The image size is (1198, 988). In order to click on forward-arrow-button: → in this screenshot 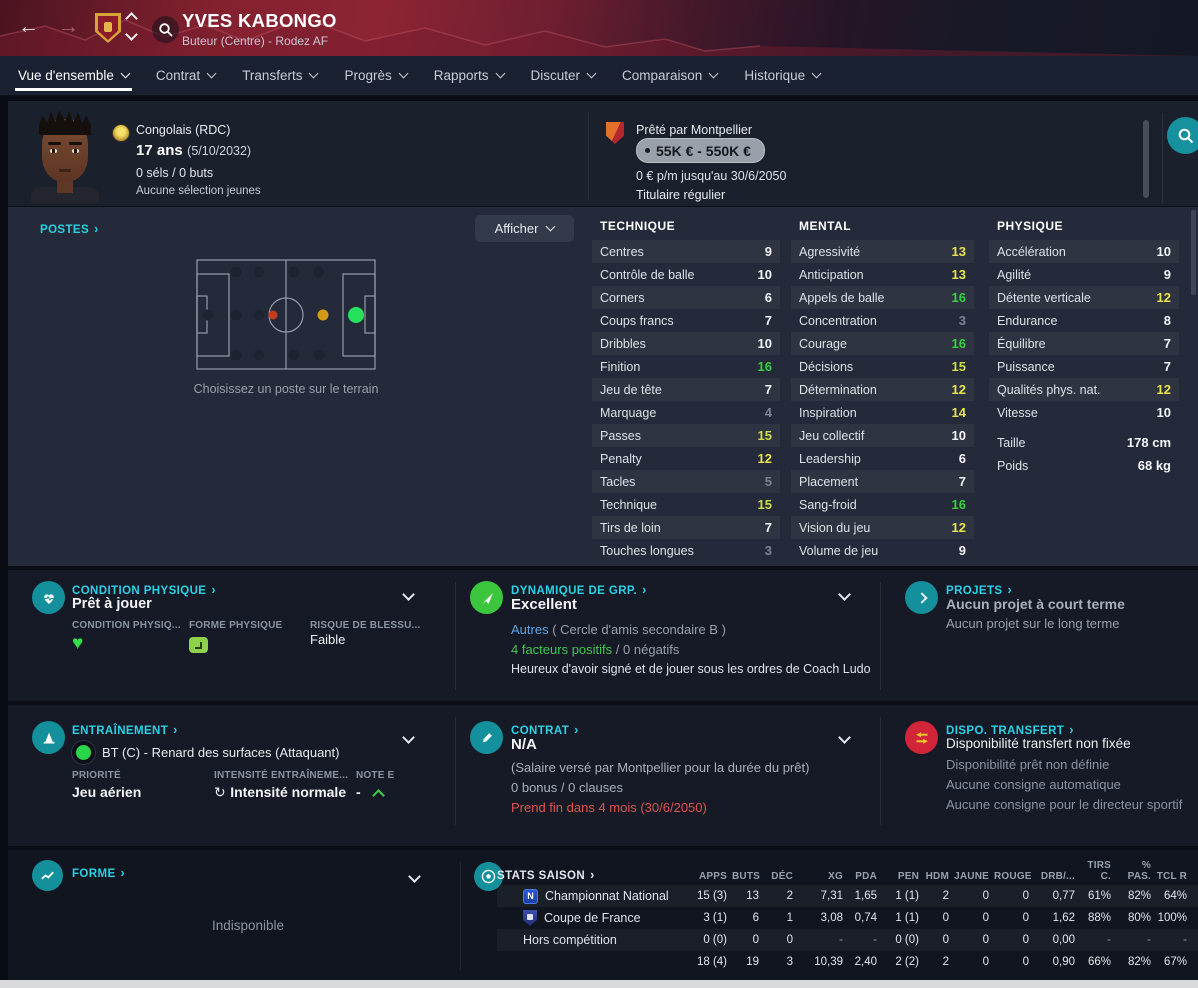, I will do `click(68, 26)`.